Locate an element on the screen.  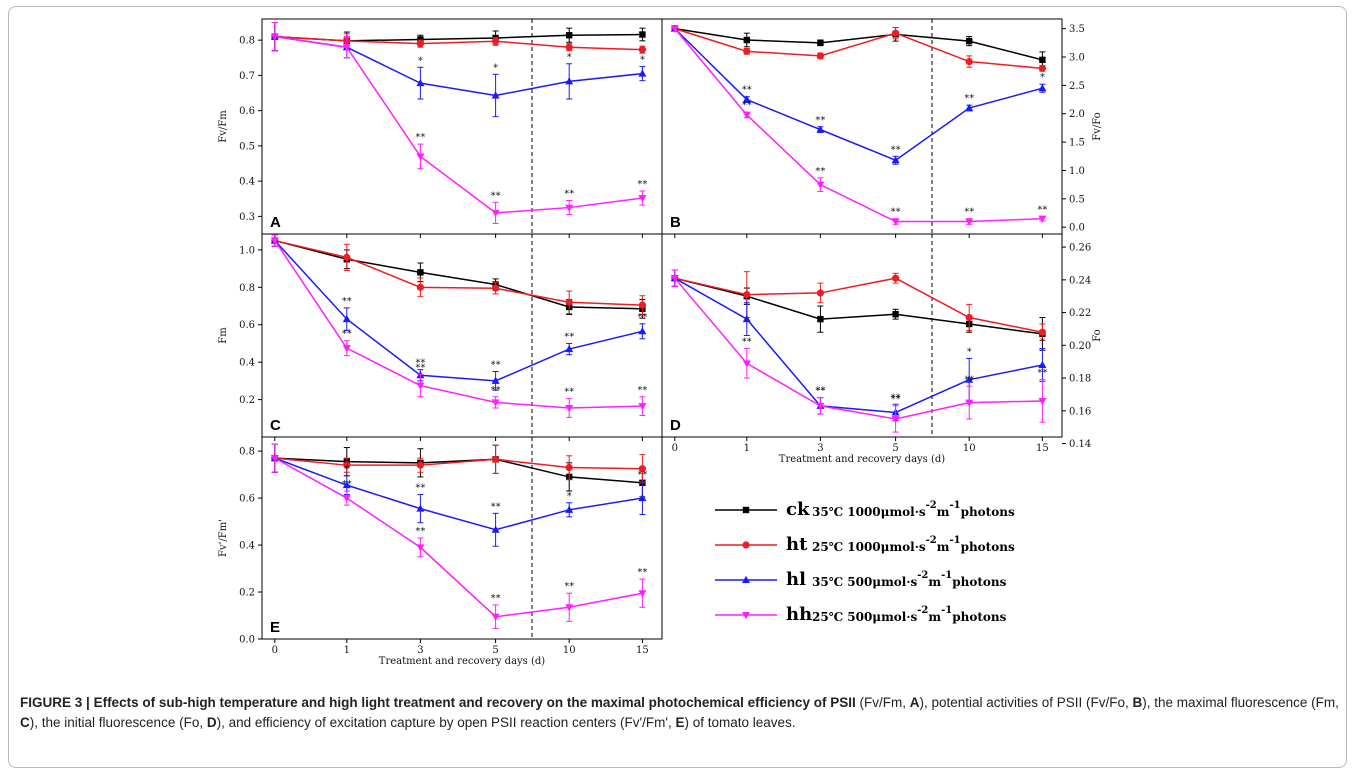
panel-letter: C is located at coordinates (275, 425).